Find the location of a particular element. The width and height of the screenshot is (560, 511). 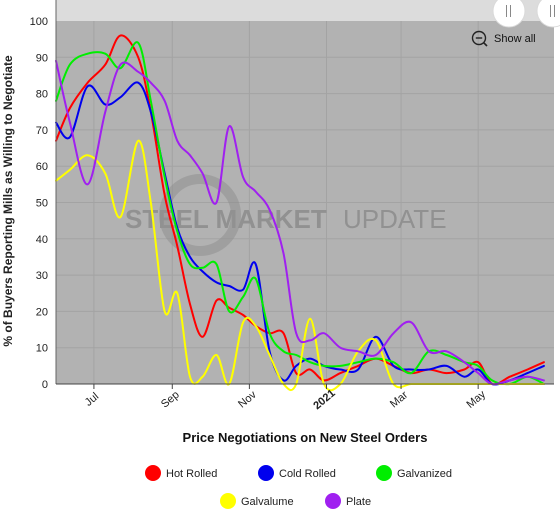

x-tick-label: Jul is located at coordinates (92, 400).